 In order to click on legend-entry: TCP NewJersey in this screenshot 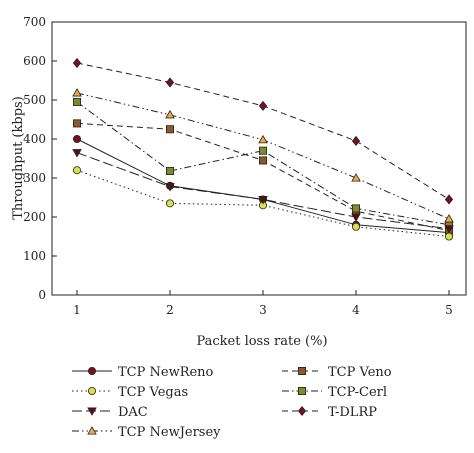, I will do `click(146, 432)`.